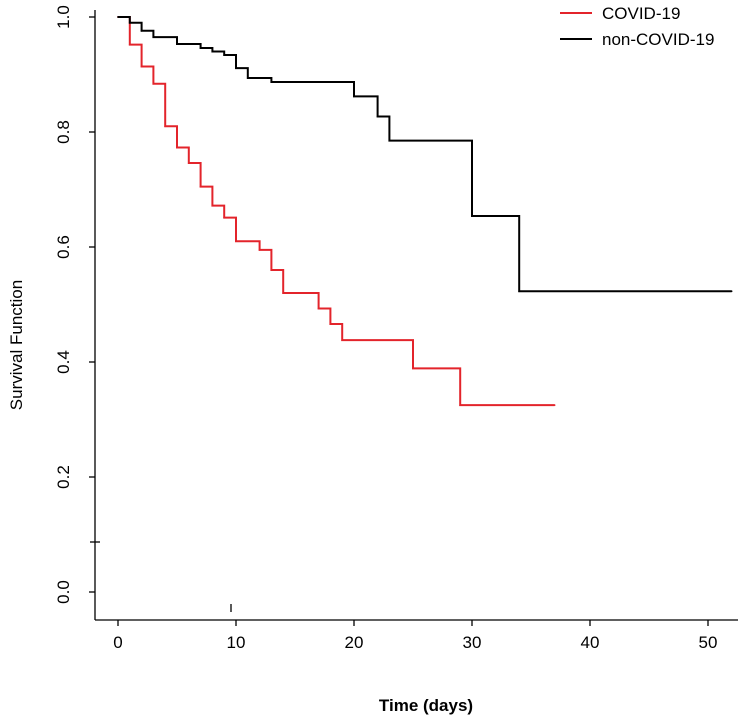 Image resolution: width=749 pixels, height=718 pixels. What do you see at coordinates (63, 592) in the screenshot?
I see `y-tick-label: 0.0` at bounding box center [63, 592].